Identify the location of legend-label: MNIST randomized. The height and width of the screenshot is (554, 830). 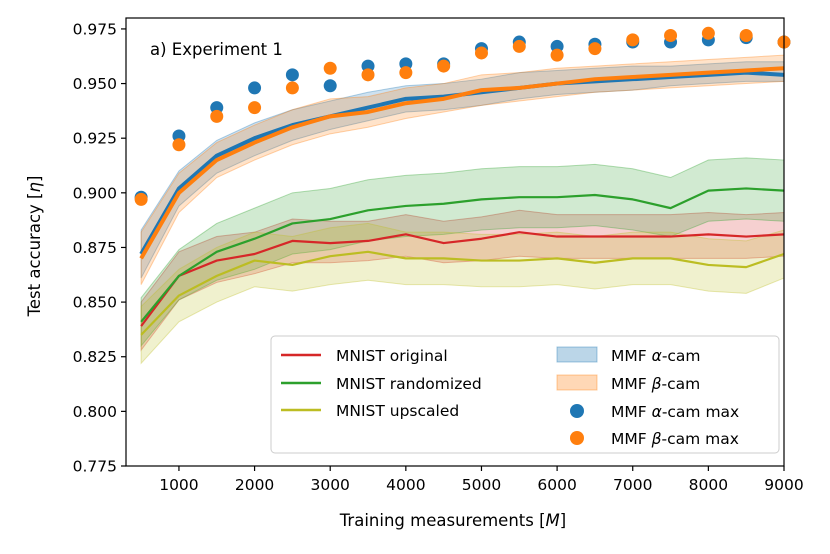
(409, 384).